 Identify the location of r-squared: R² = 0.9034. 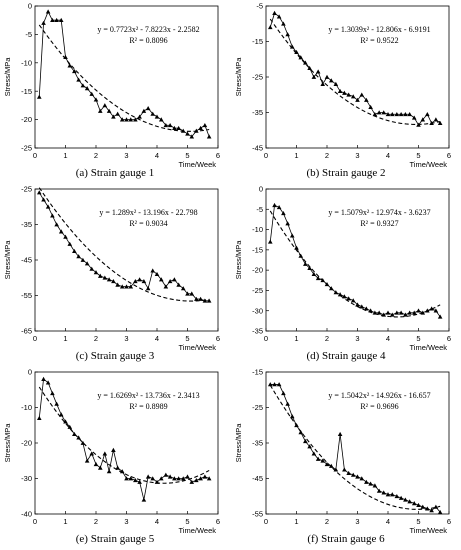
(148, 223).